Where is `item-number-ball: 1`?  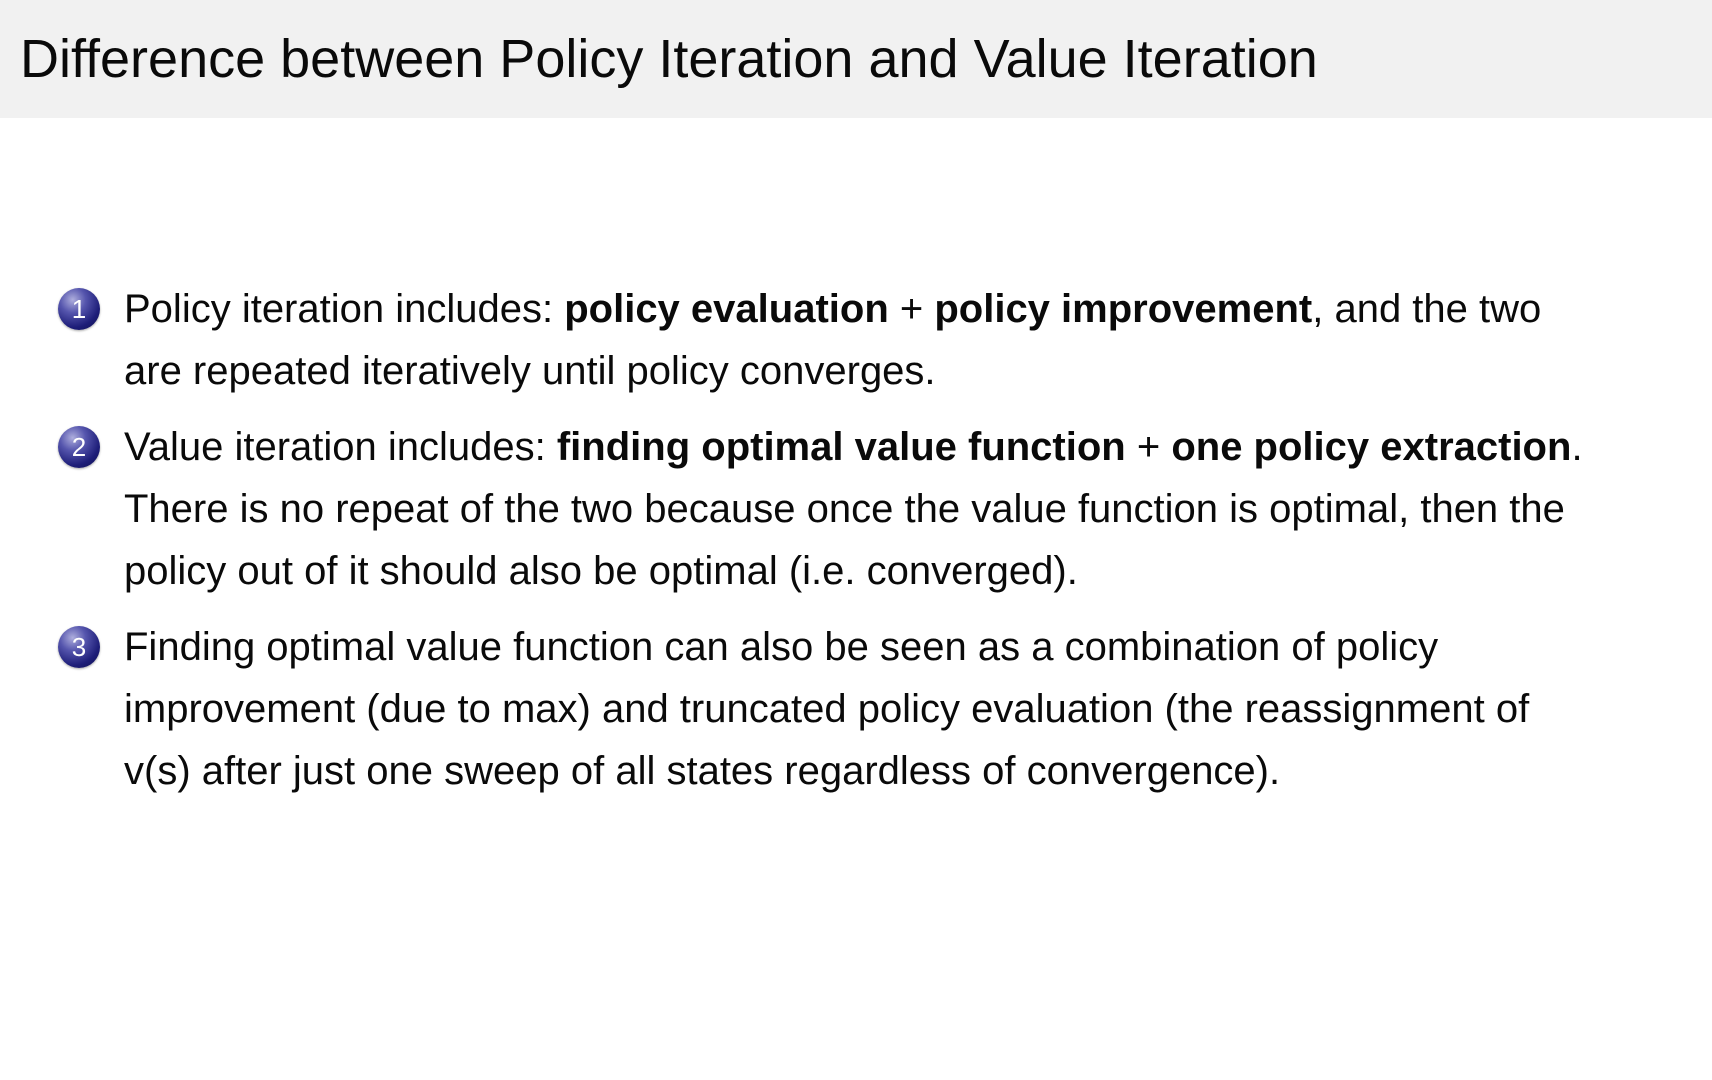
item-number-ball: 1 is located at coordinates (79, 309).